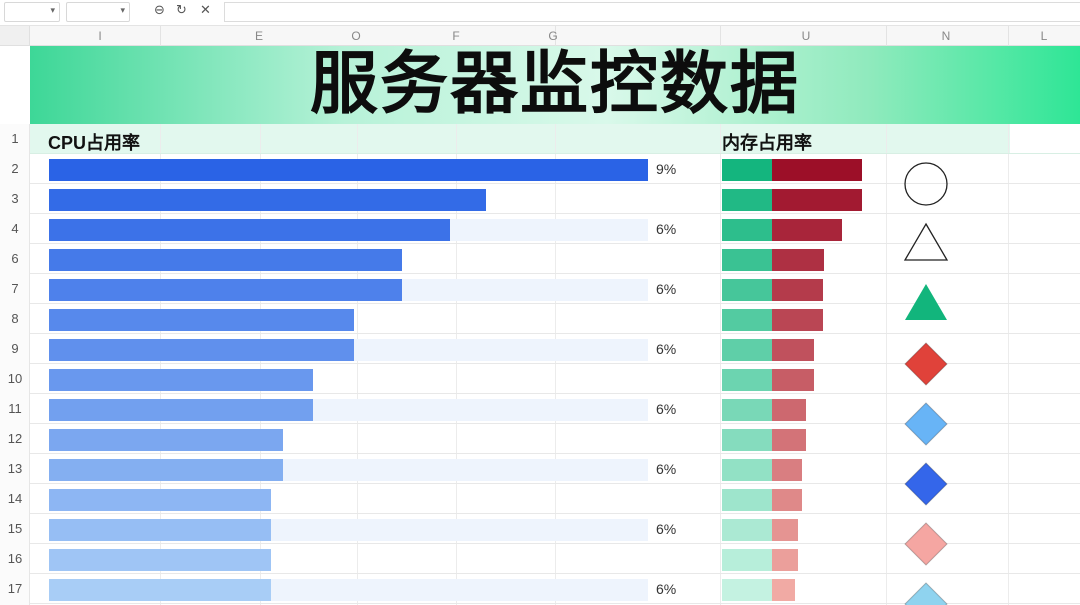  I want to click on row-number: 6, so click(15, 258).